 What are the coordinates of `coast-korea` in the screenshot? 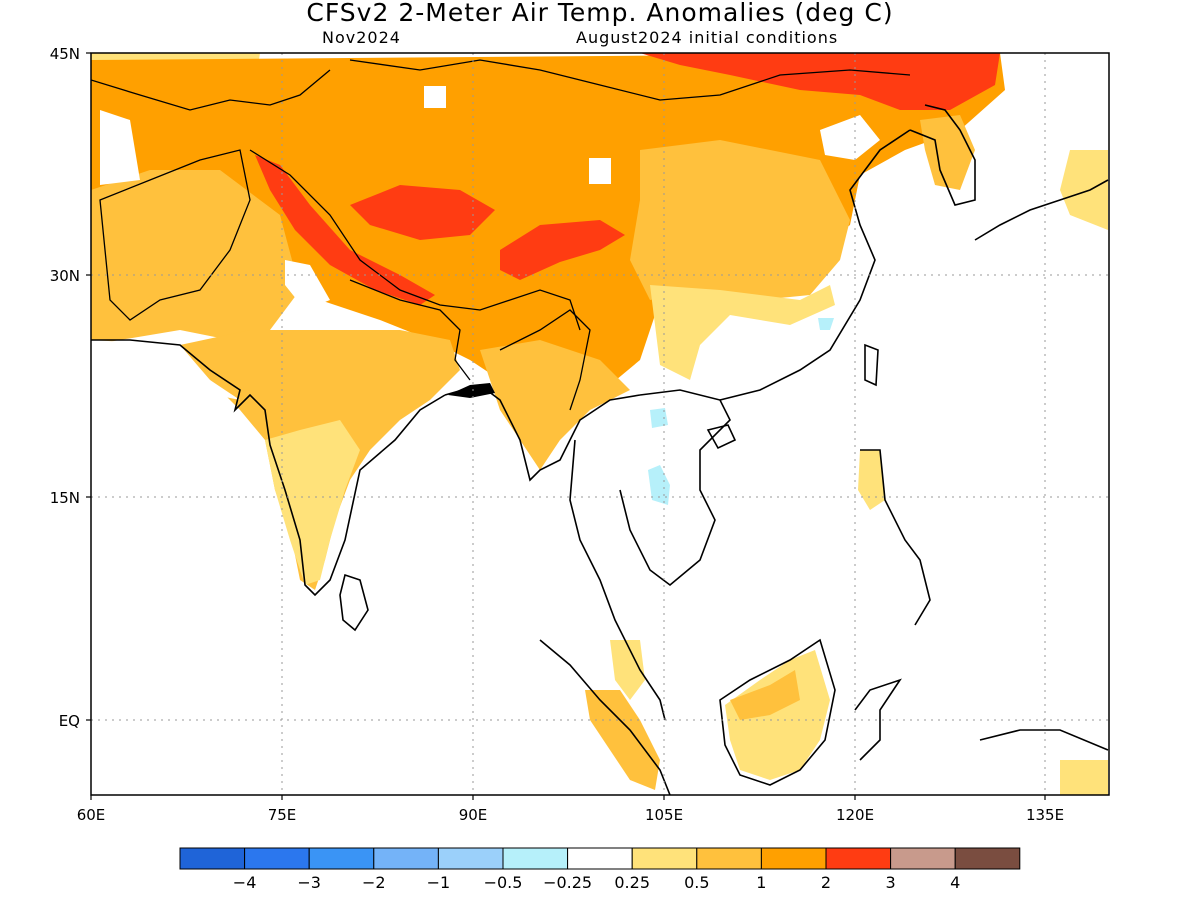 It's located at (942, 155).